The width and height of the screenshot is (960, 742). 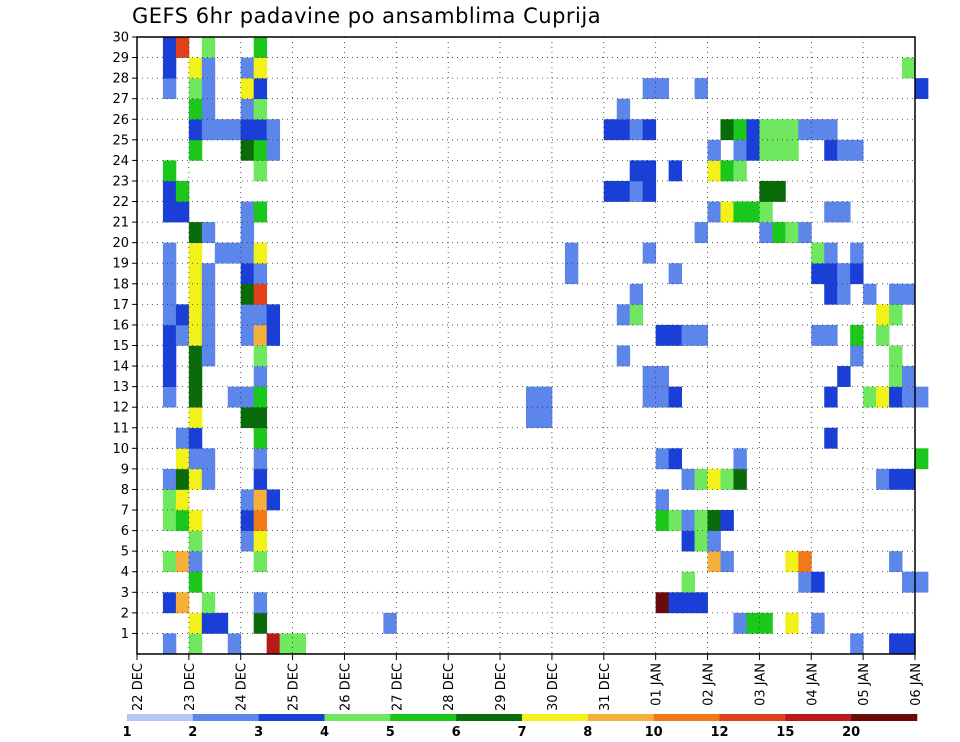 I want to click on chart-title: GEFS 6hr padavine po ansamblima Cuprija, so click(x=367, y=16).